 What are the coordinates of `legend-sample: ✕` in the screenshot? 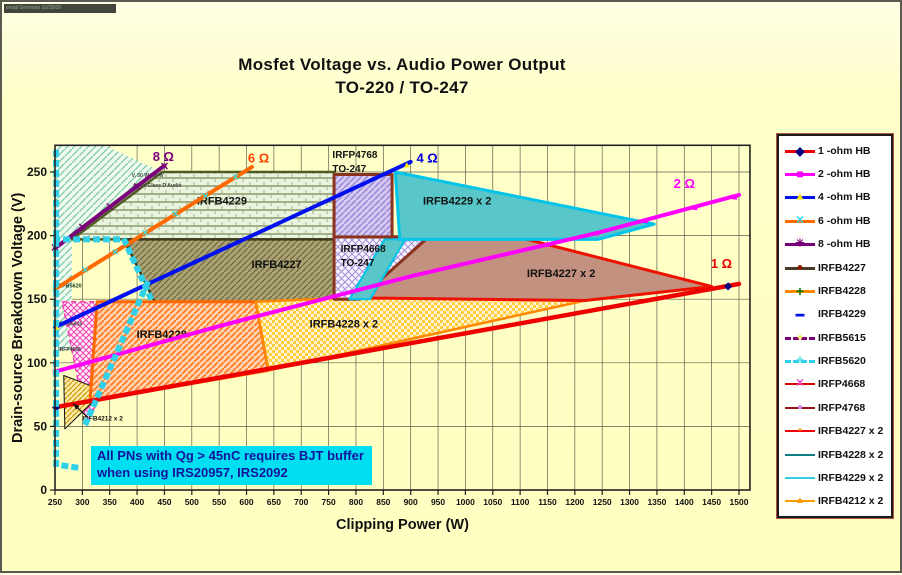 It's located at (800, 384).